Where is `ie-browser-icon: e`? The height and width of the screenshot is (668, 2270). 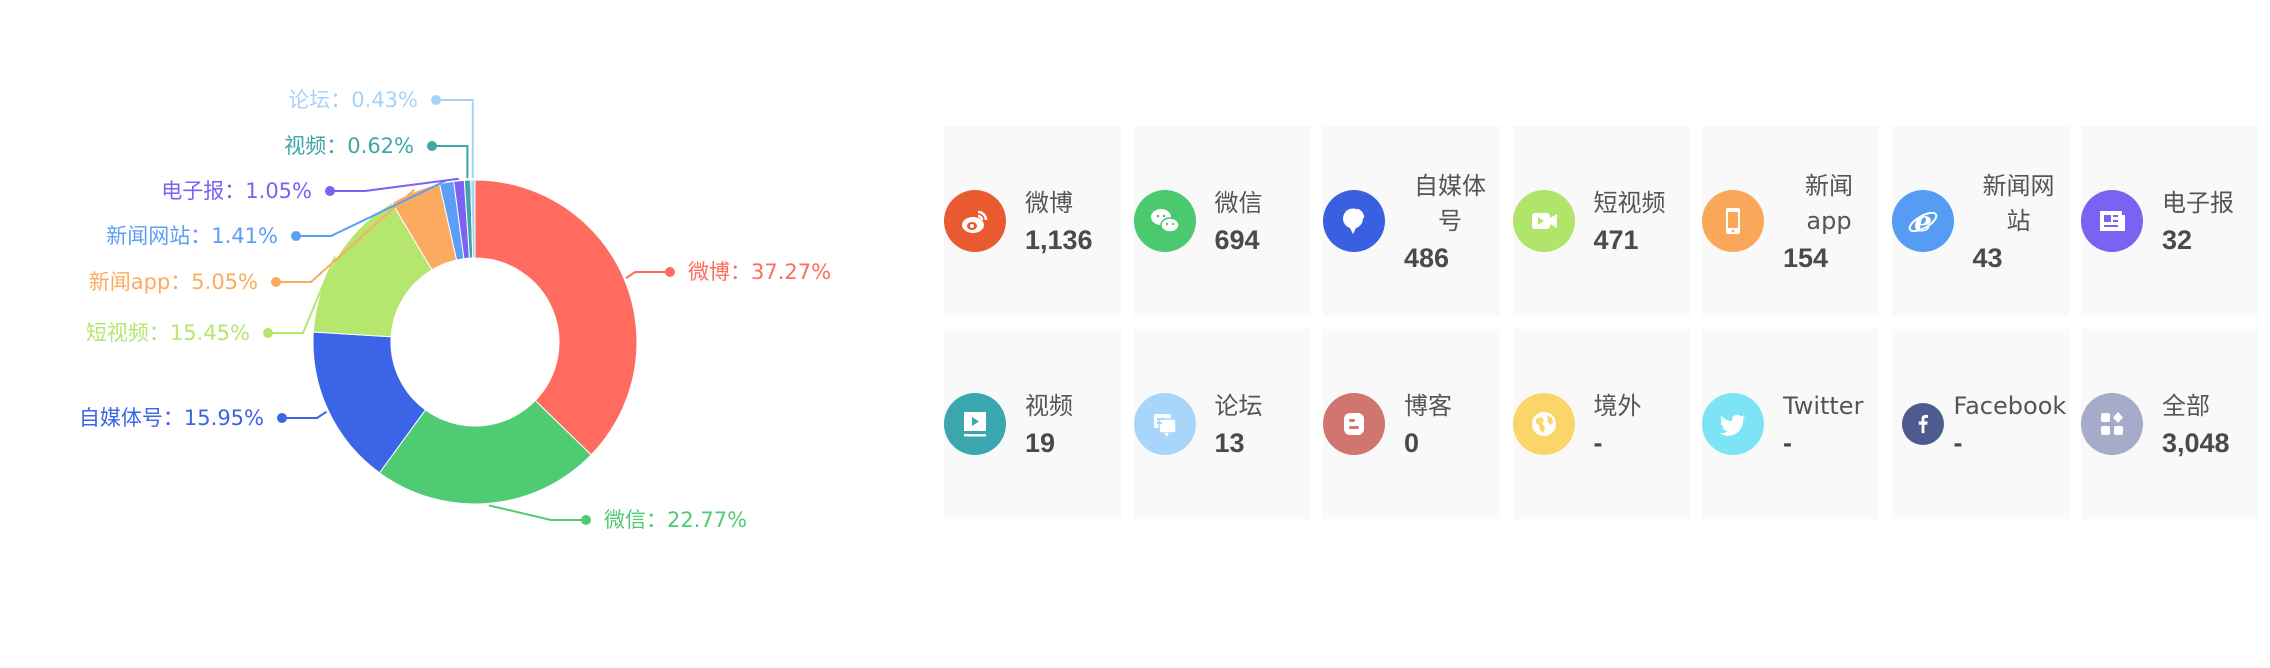 ie-browser-icon: e is located at coordinates (1922, 221).